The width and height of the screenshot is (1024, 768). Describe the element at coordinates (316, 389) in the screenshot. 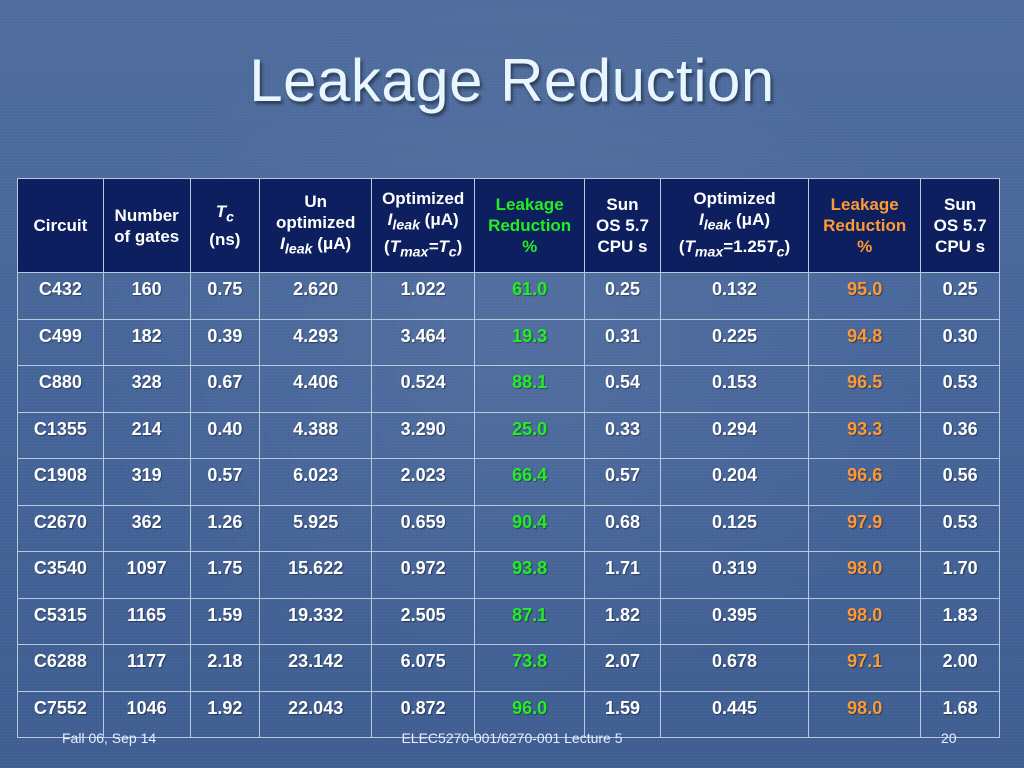

I see `cell-unopt-ileak: 4.406` at that location.